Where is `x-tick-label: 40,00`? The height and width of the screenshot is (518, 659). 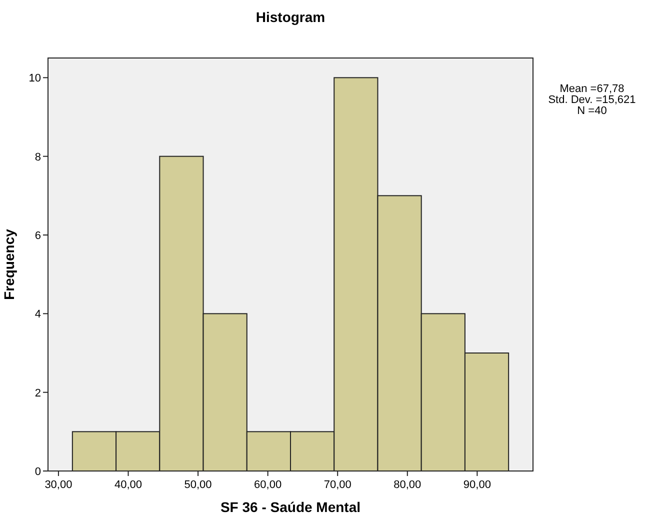
x-tick-label: 40,00 is located at coordinates (128, 485).